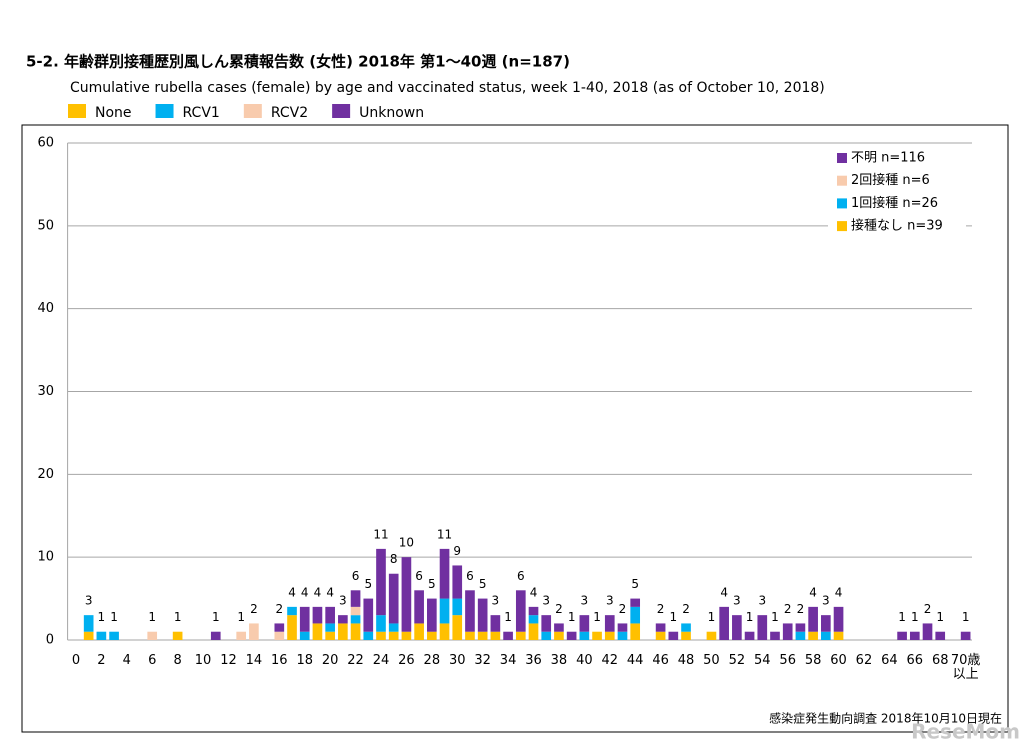 The image size is (1032, 749). I want to click on x-tick-label: 70歳 以上, so click(965, 667).